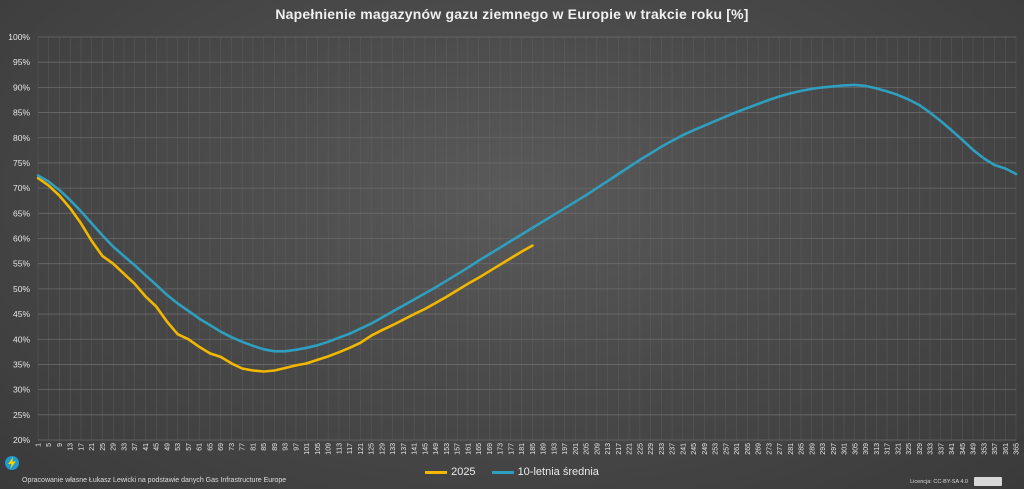 This screenshot has width=1024, height=489. I want to click on x-tick-label: 281, so click(791, 449).